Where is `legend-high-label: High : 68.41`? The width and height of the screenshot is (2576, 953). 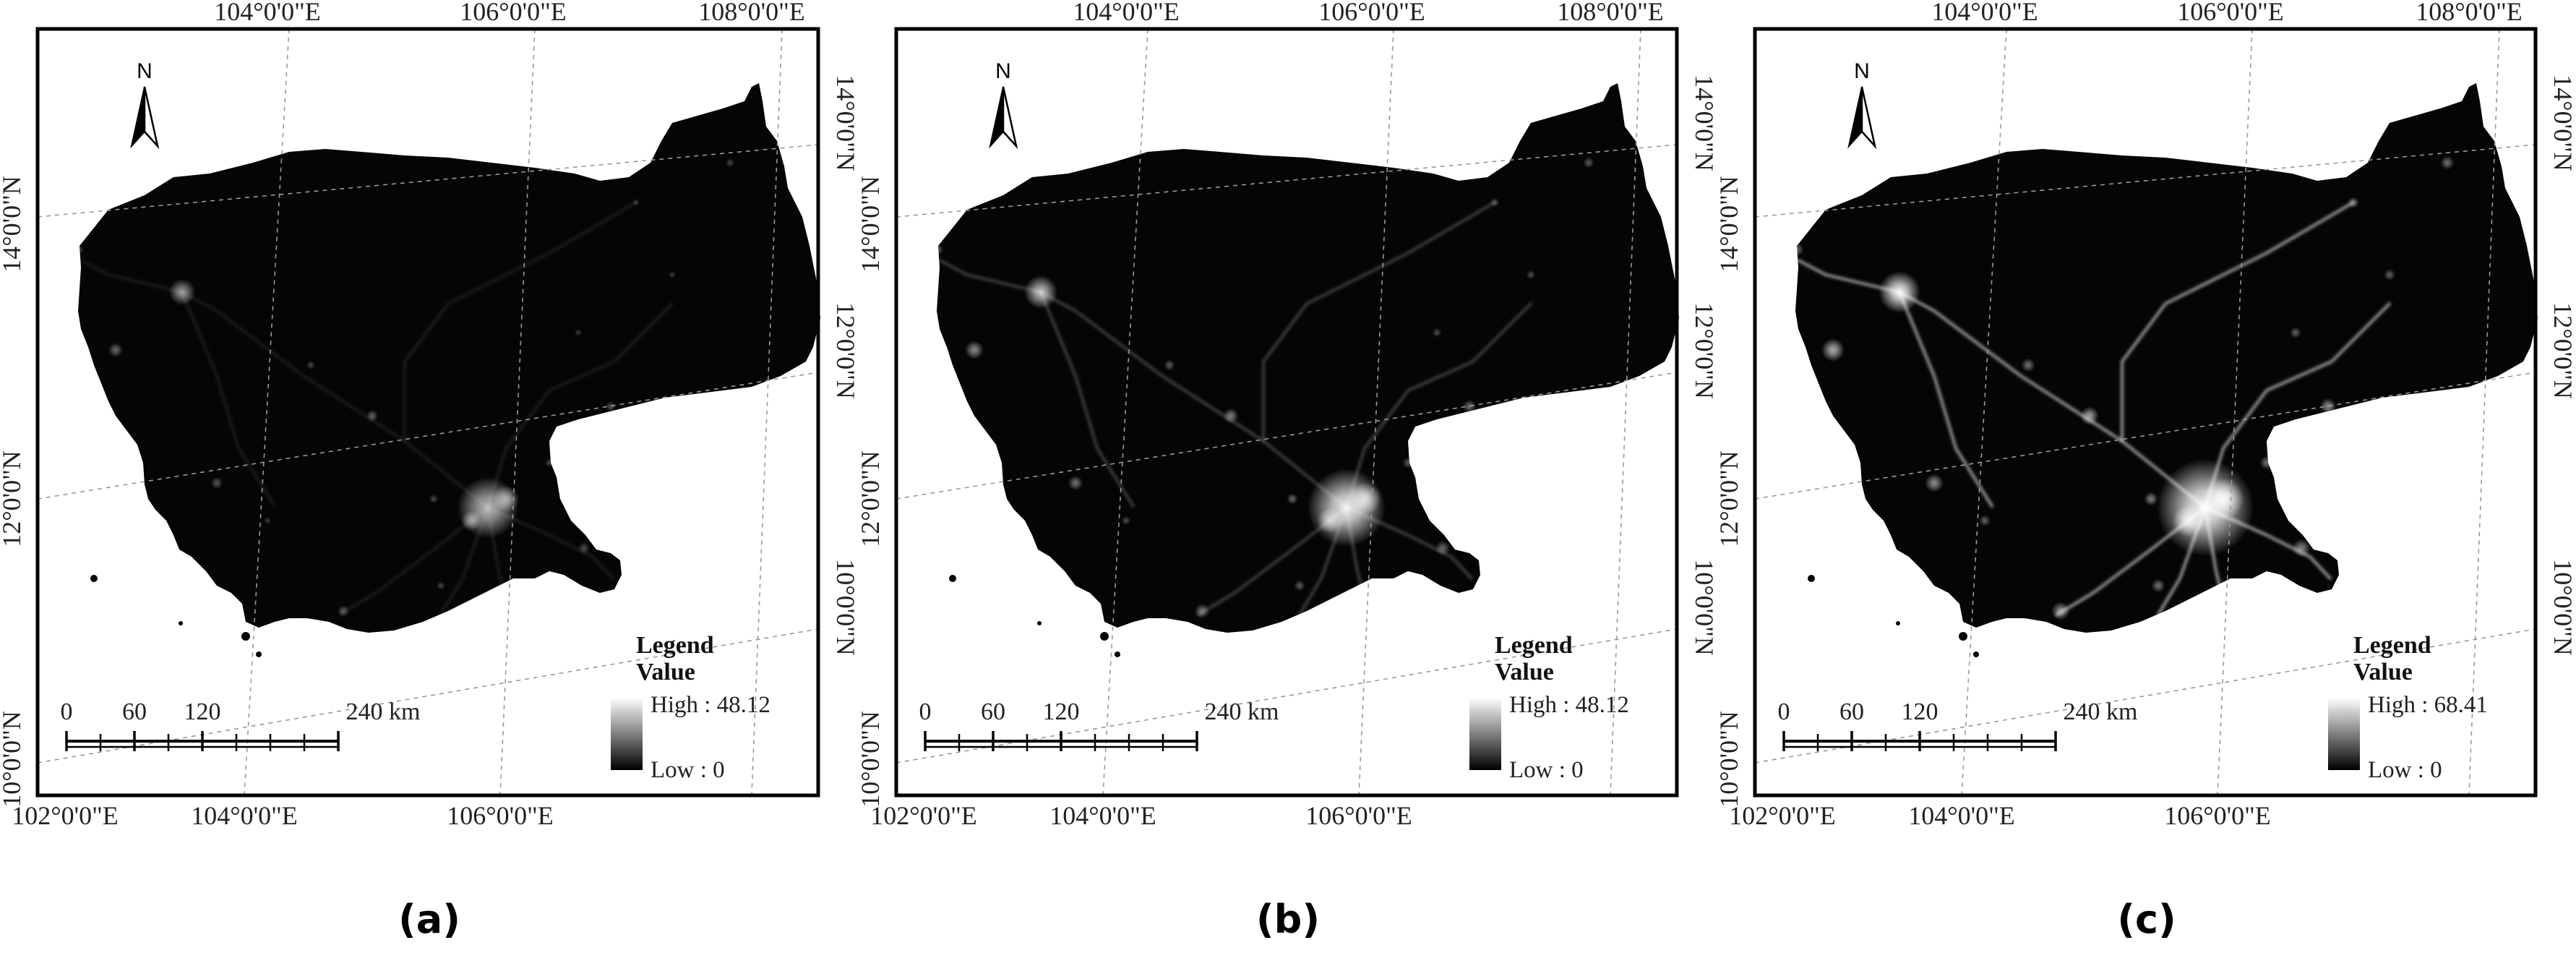
legend-high-label: High : 68.41 is located at coordinates (2428, 705).